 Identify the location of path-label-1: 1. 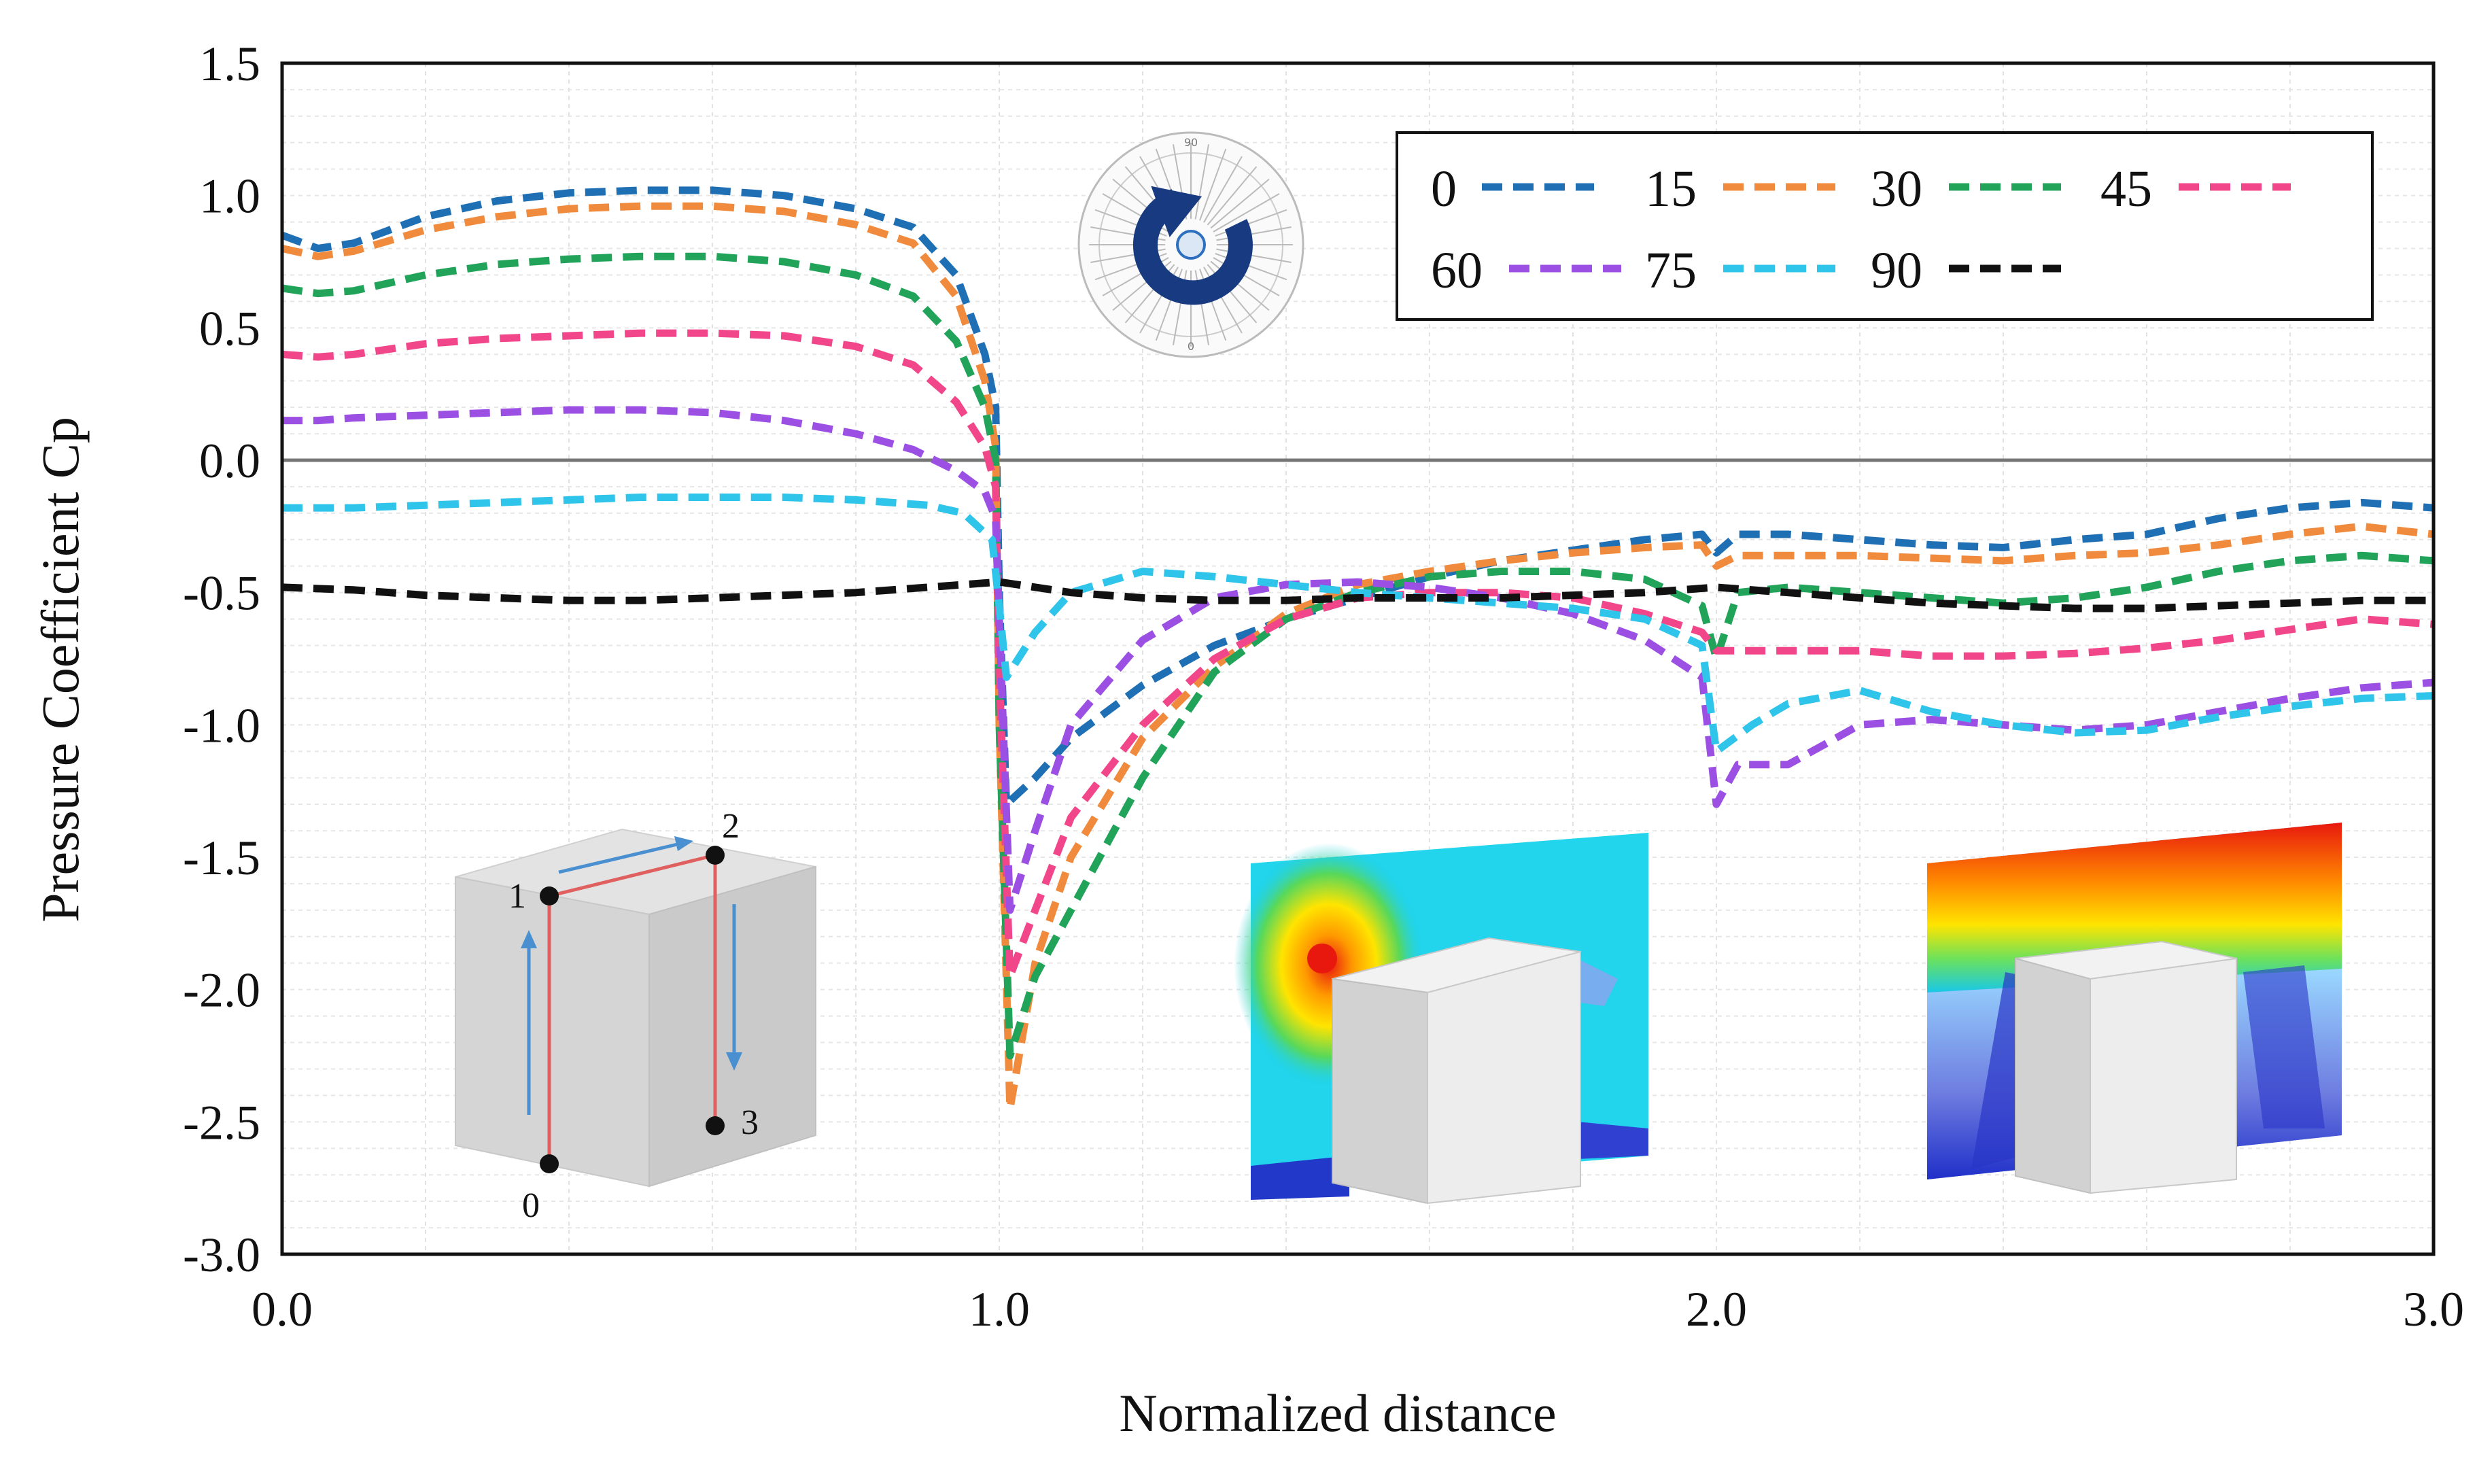
(517, 897).